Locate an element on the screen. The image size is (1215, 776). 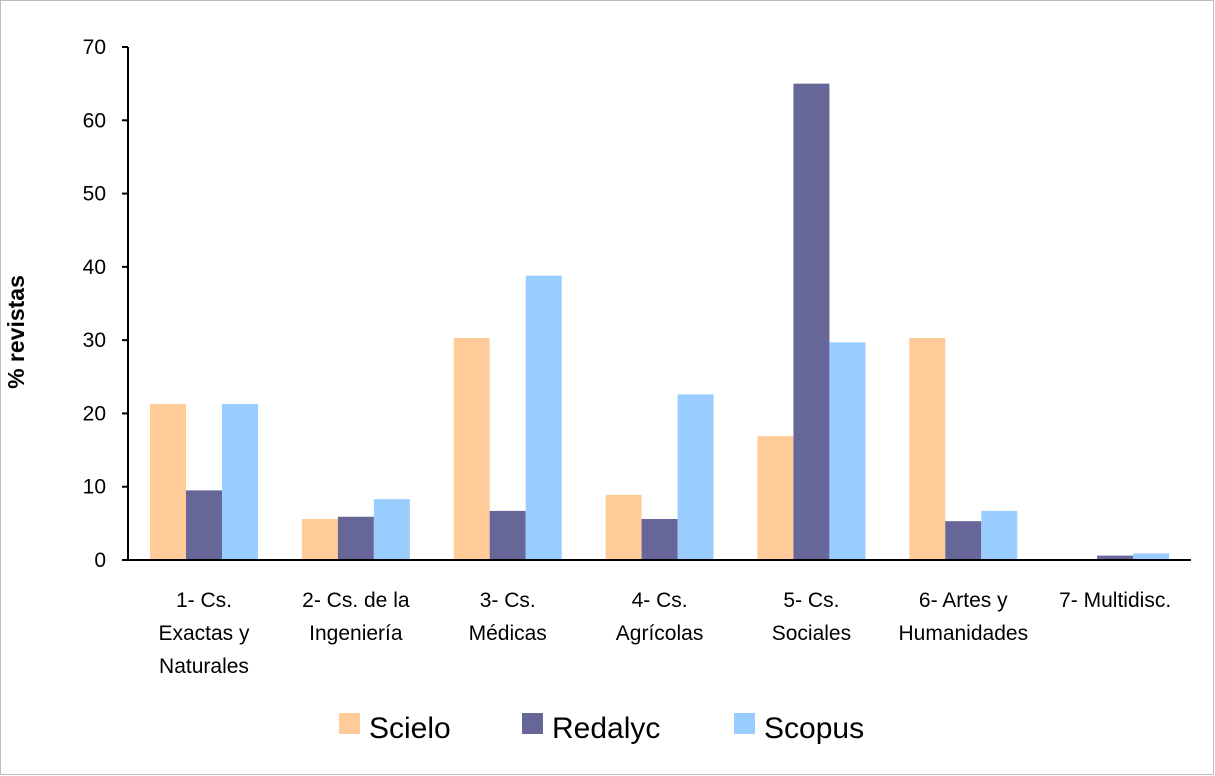
x-category-label: 2- Cs. de la Ingeniería is located at coordinates (356, 617).